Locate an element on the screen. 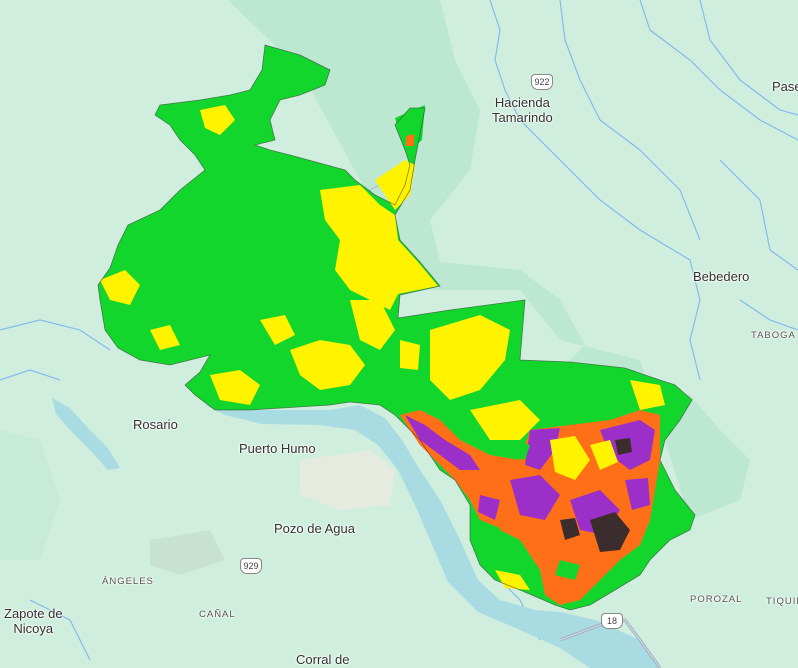 The width and height of the screenshot is (798, 668). region-green-inner is located at coordinates (529, 510).